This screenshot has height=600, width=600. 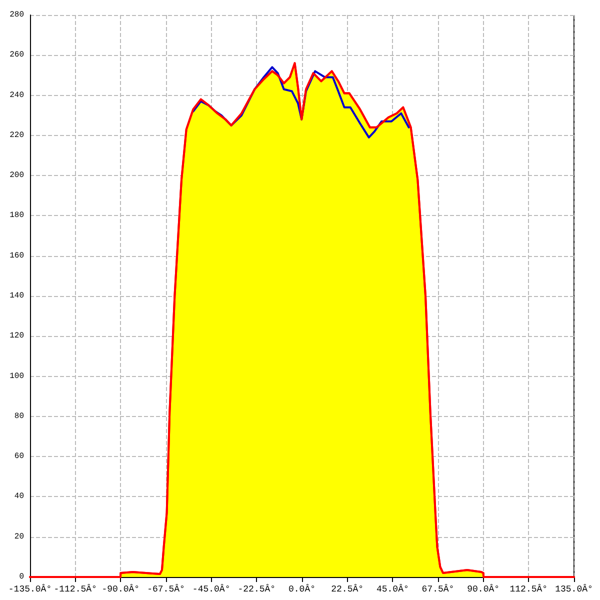 I want to click on x-tick-label: 135.0Â°, so click(x=574, y=589).